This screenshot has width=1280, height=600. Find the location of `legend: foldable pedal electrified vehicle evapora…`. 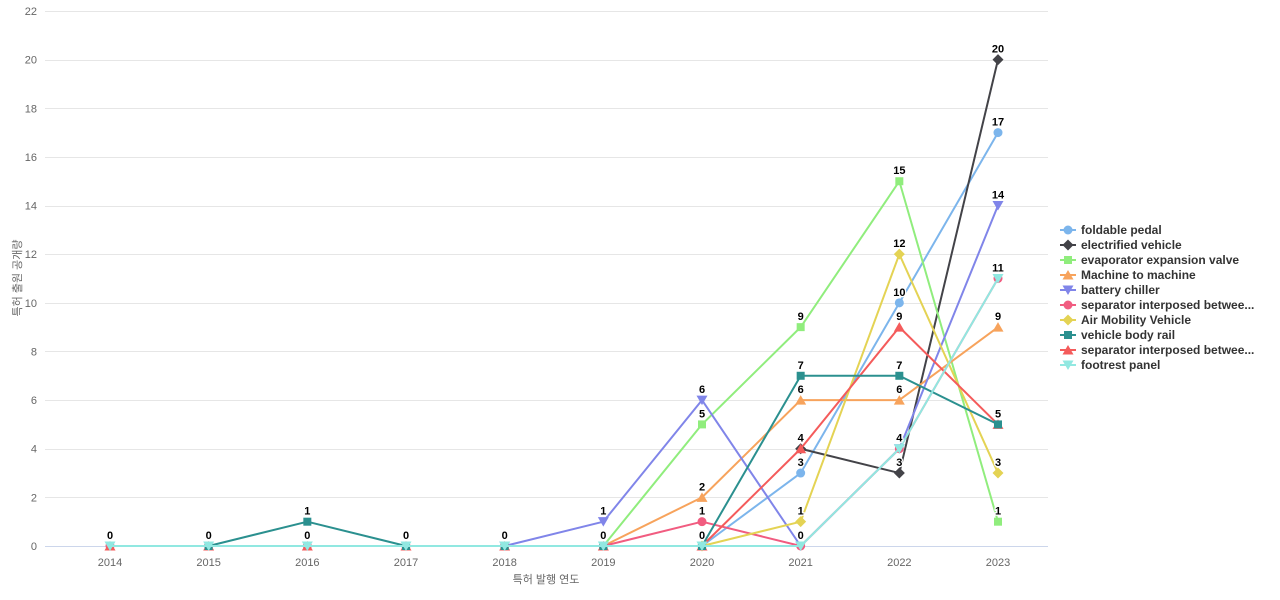

legend: foldable pedal electrified vehicle evapora… is located at coordinates (1169, 297).